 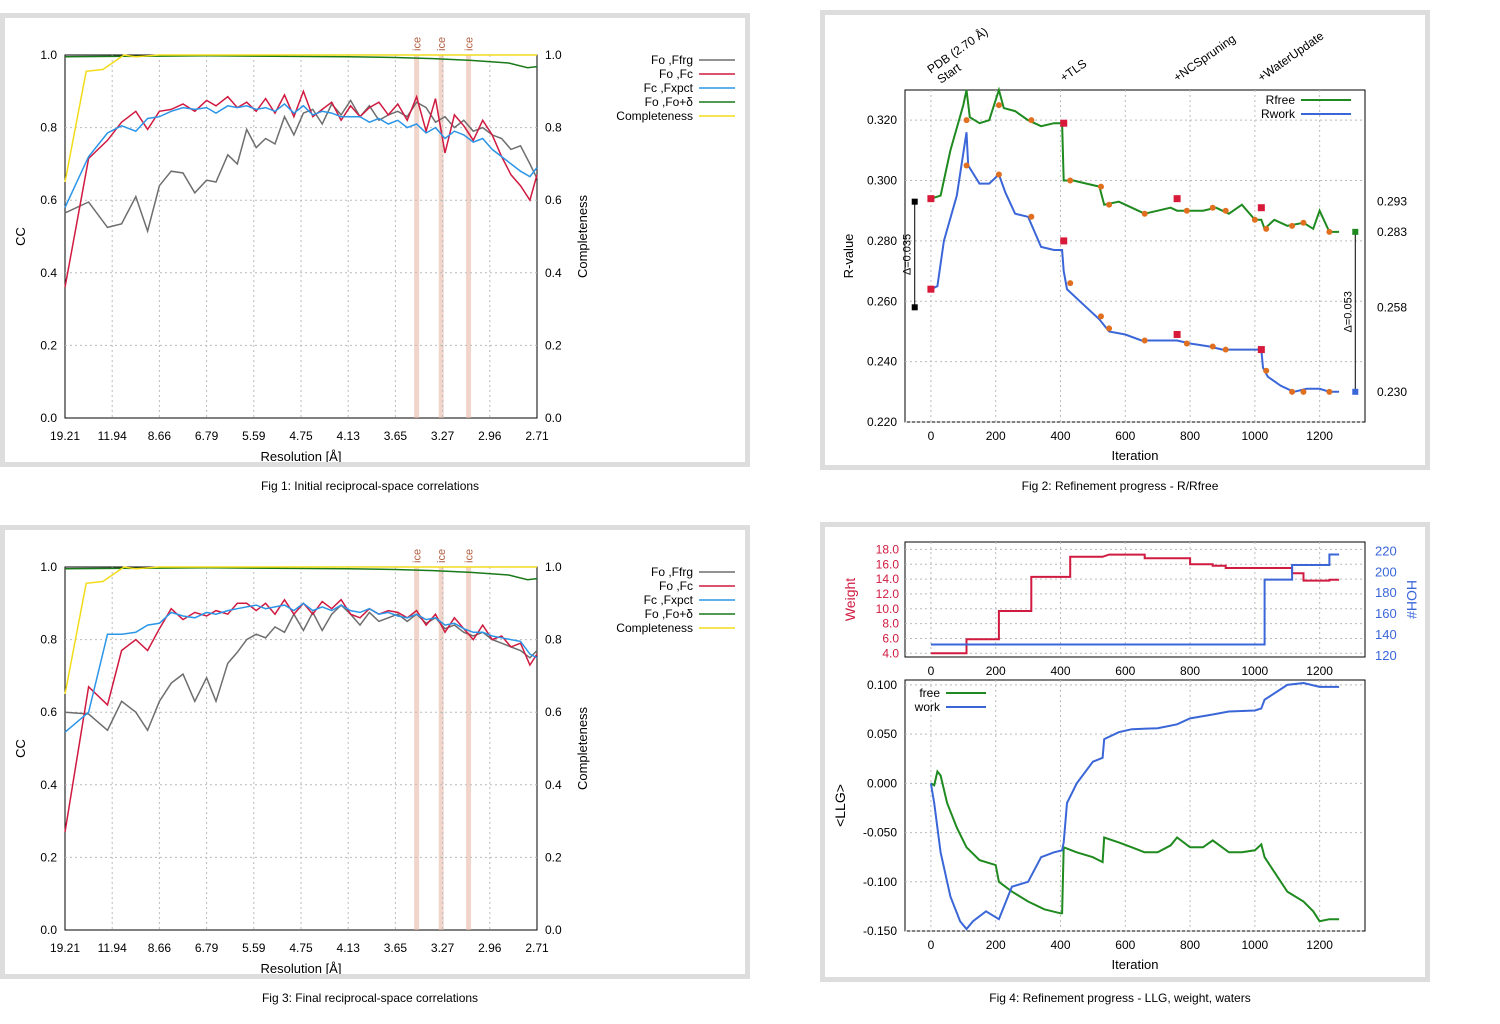 What do you see at coordinates (160, 436) in the screenshot?
I see `x-tick-label: 8.66` at bounding box center [160, 436].